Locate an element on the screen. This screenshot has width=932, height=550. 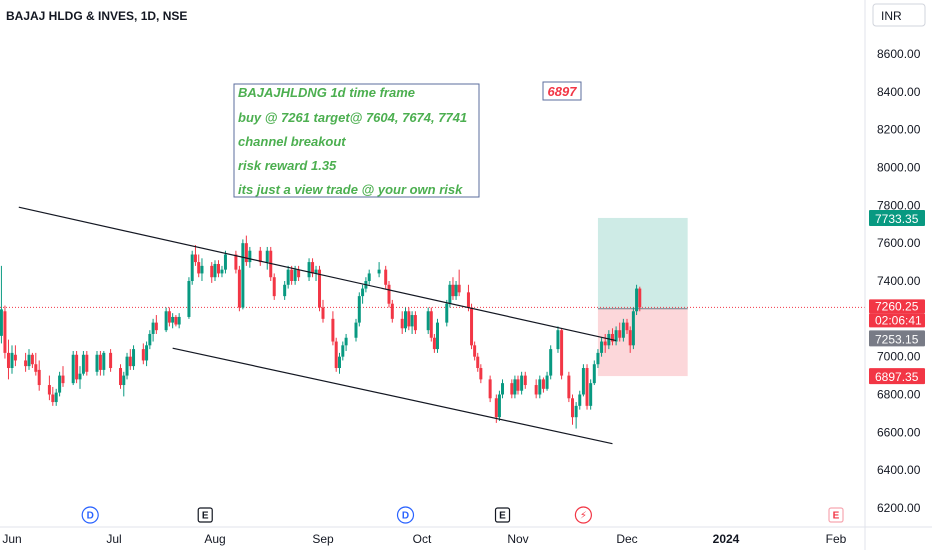
event-marker-letter: E is located at coordinates (502, 516).